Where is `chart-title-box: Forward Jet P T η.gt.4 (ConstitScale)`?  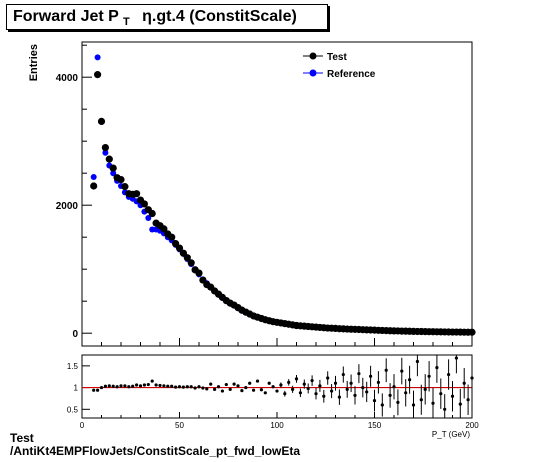 chart-title-box: Forward Jet P T η.gt.4 (ConstitScale) is located at coordinates (167, 17).